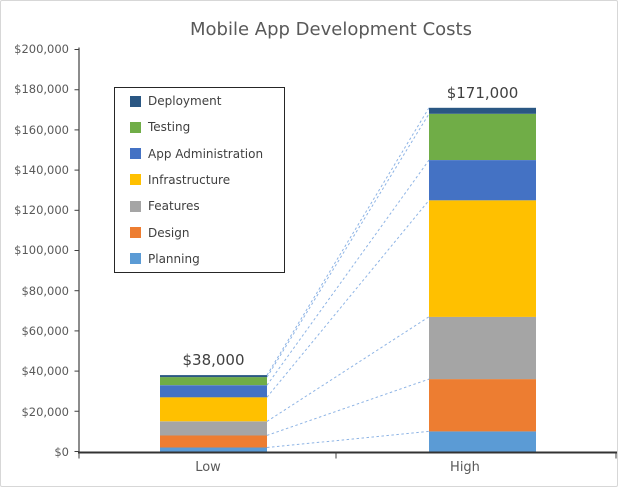 Image resolution: width=618 pixels, height=487 pixels. I want to click on y-tick-label: $20,000, so click(45, 411).